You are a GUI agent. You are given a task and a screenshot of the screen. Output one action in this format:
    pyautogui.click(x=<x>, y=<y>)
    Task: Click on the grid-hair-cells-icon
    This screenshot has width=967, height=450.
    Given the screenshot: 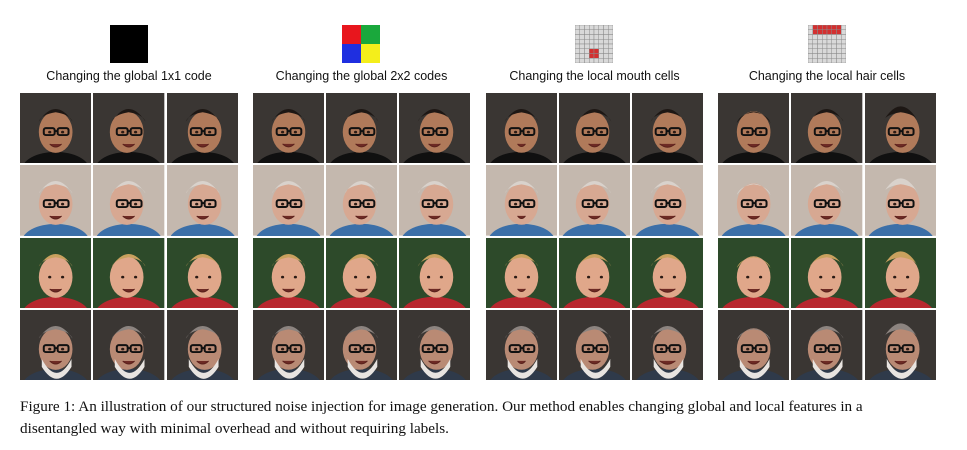 What is the action you would take?
    pyautogui.click(x=827, y=44)
    